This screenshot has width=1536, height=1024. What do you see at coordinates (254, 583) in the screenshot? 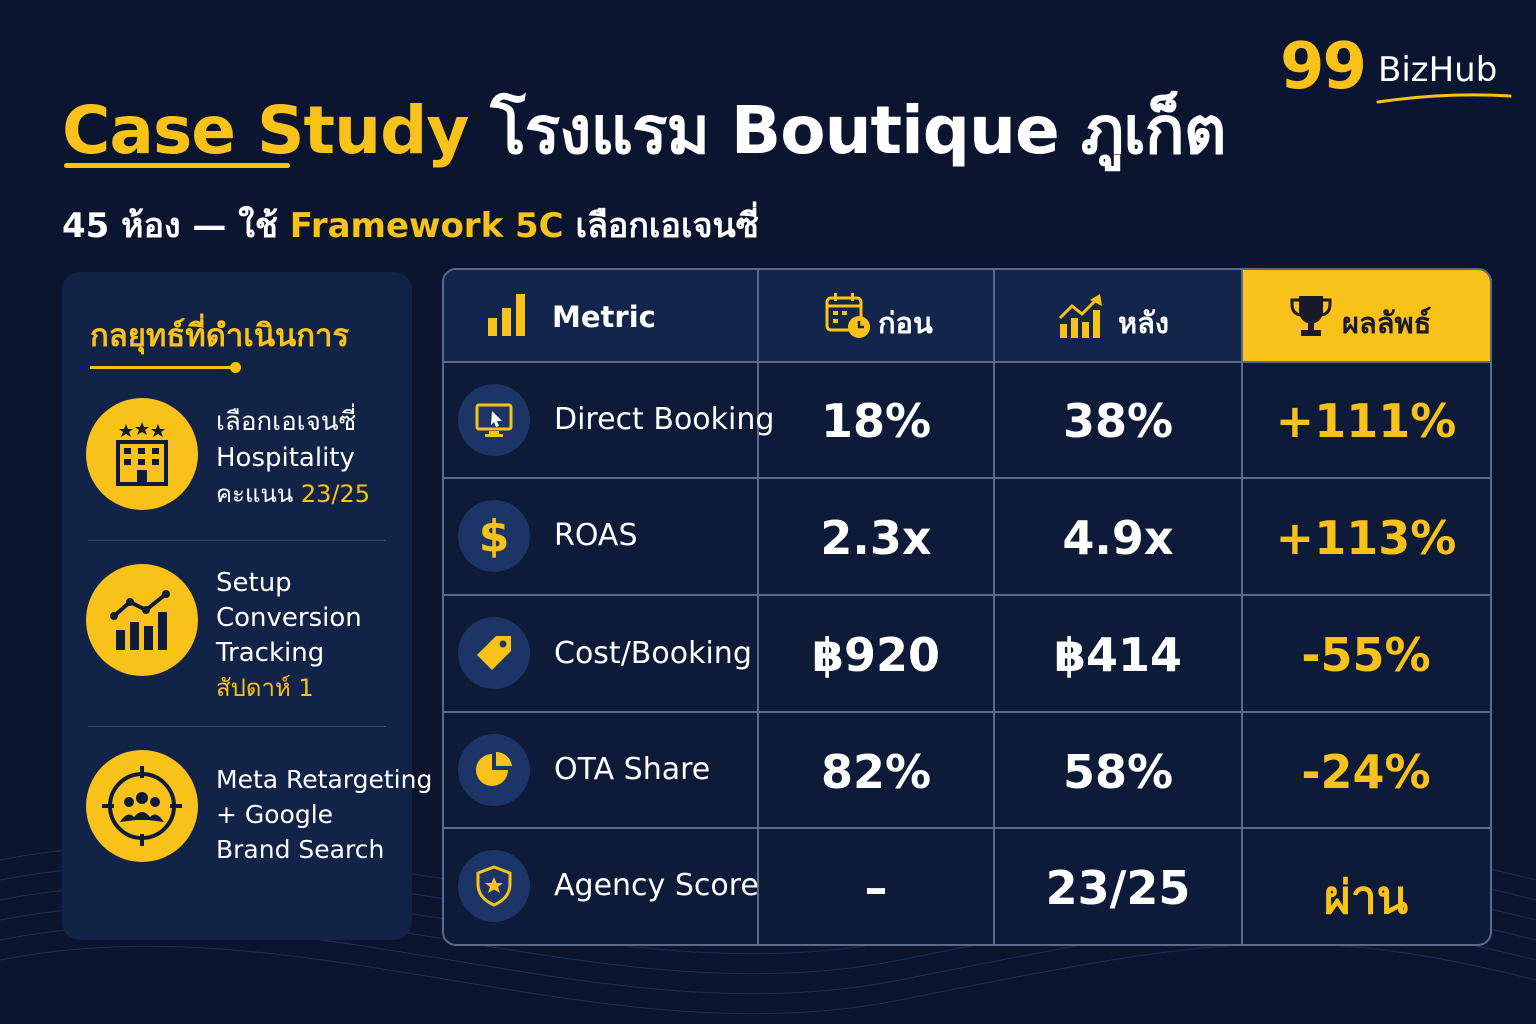
I see `strategy-line: Setup` at bounding box center [254, 583].